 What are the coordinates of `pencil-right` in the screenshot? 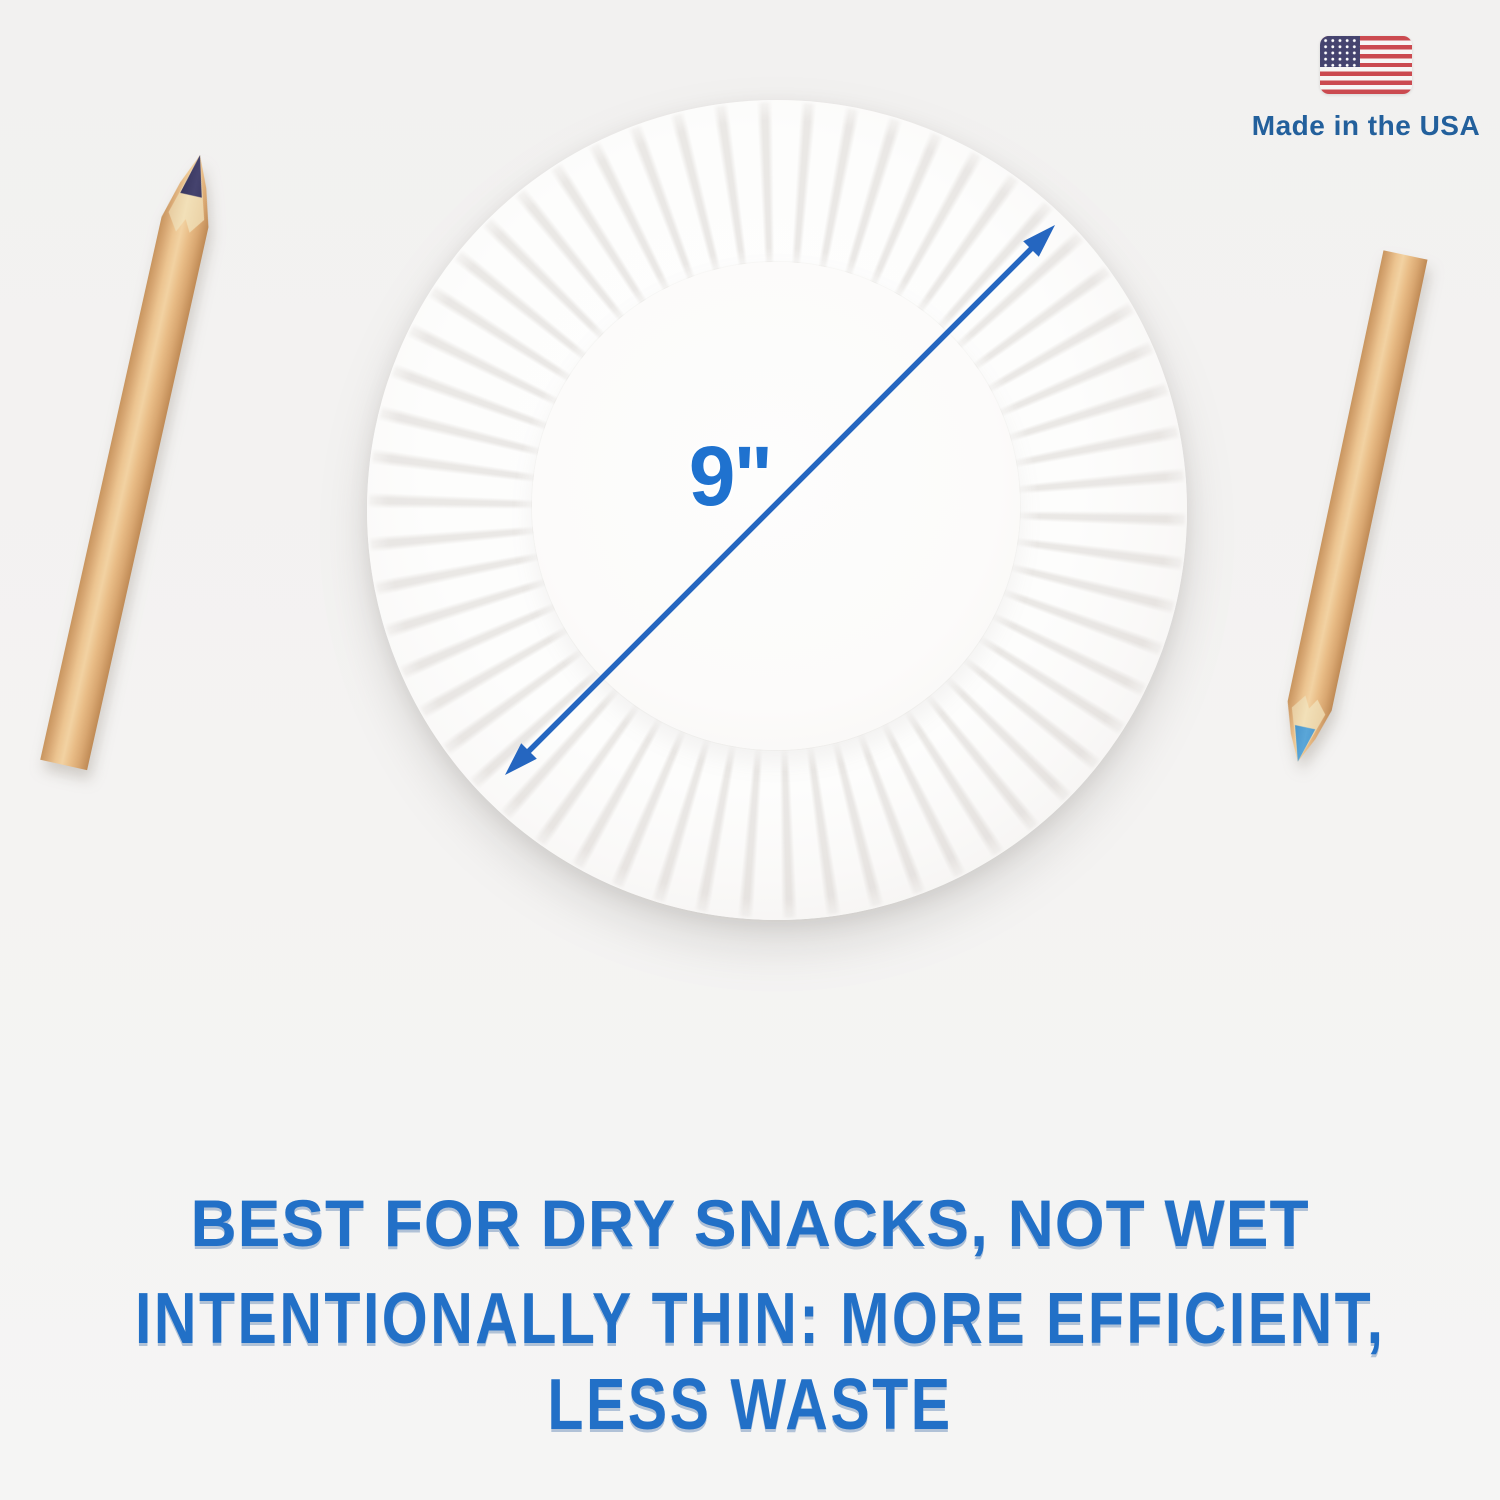 It's located at (1352, 508).